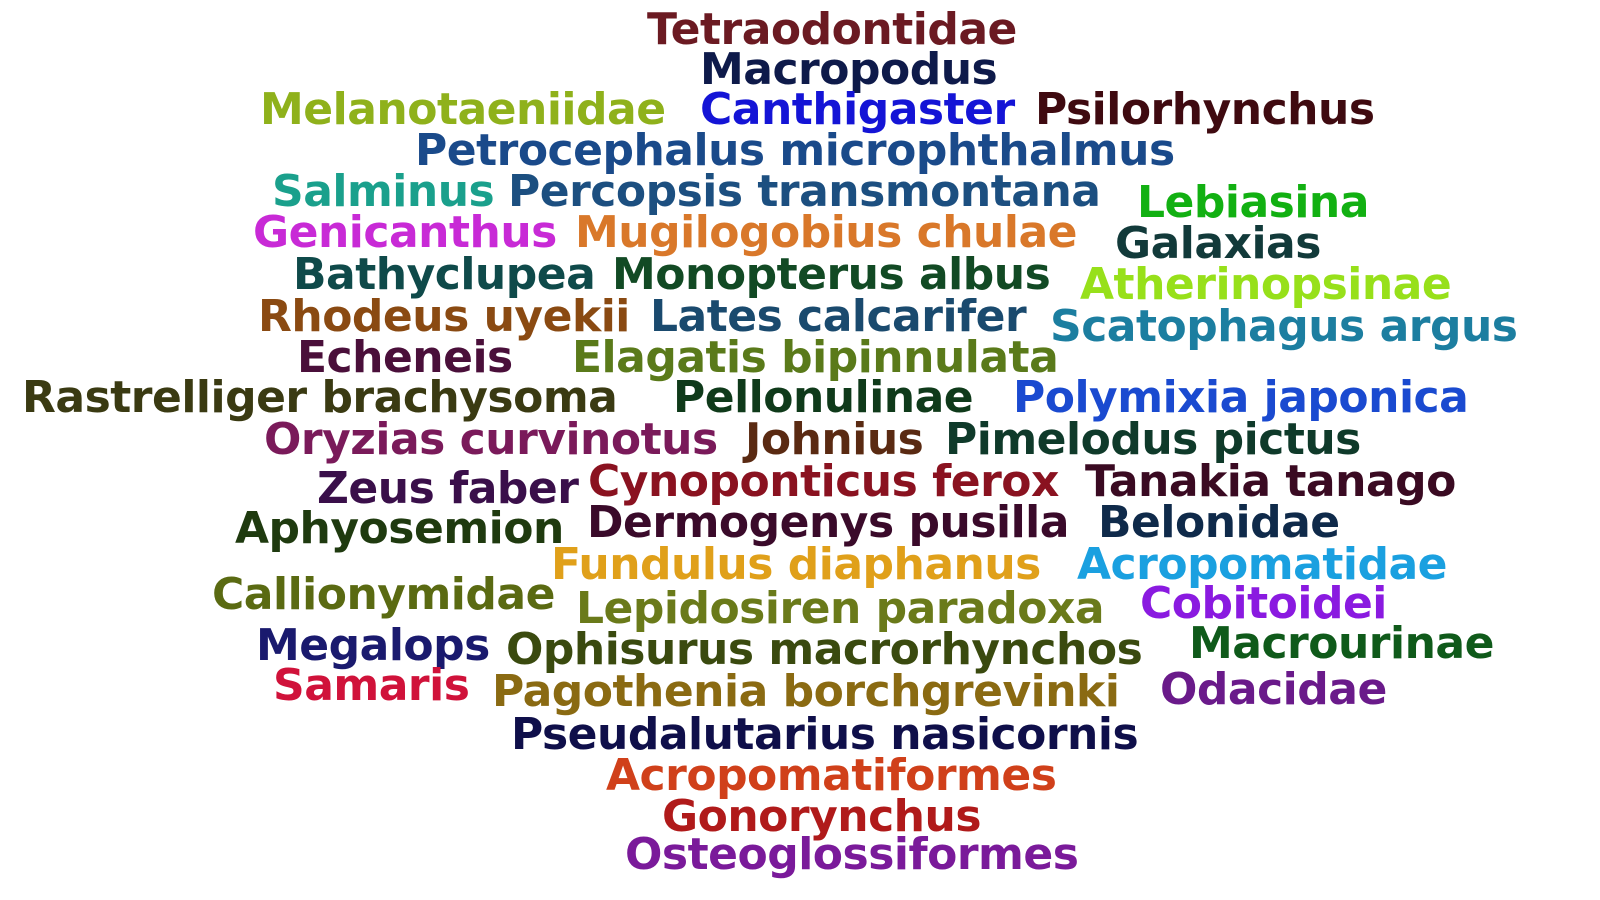 The height and width of the screenshot is (900, 1600). What do you see at coordinates (1341, 643) in the screenshot?
I see `cloud-word: Macrourinae` at bounding box center [1341, 643].